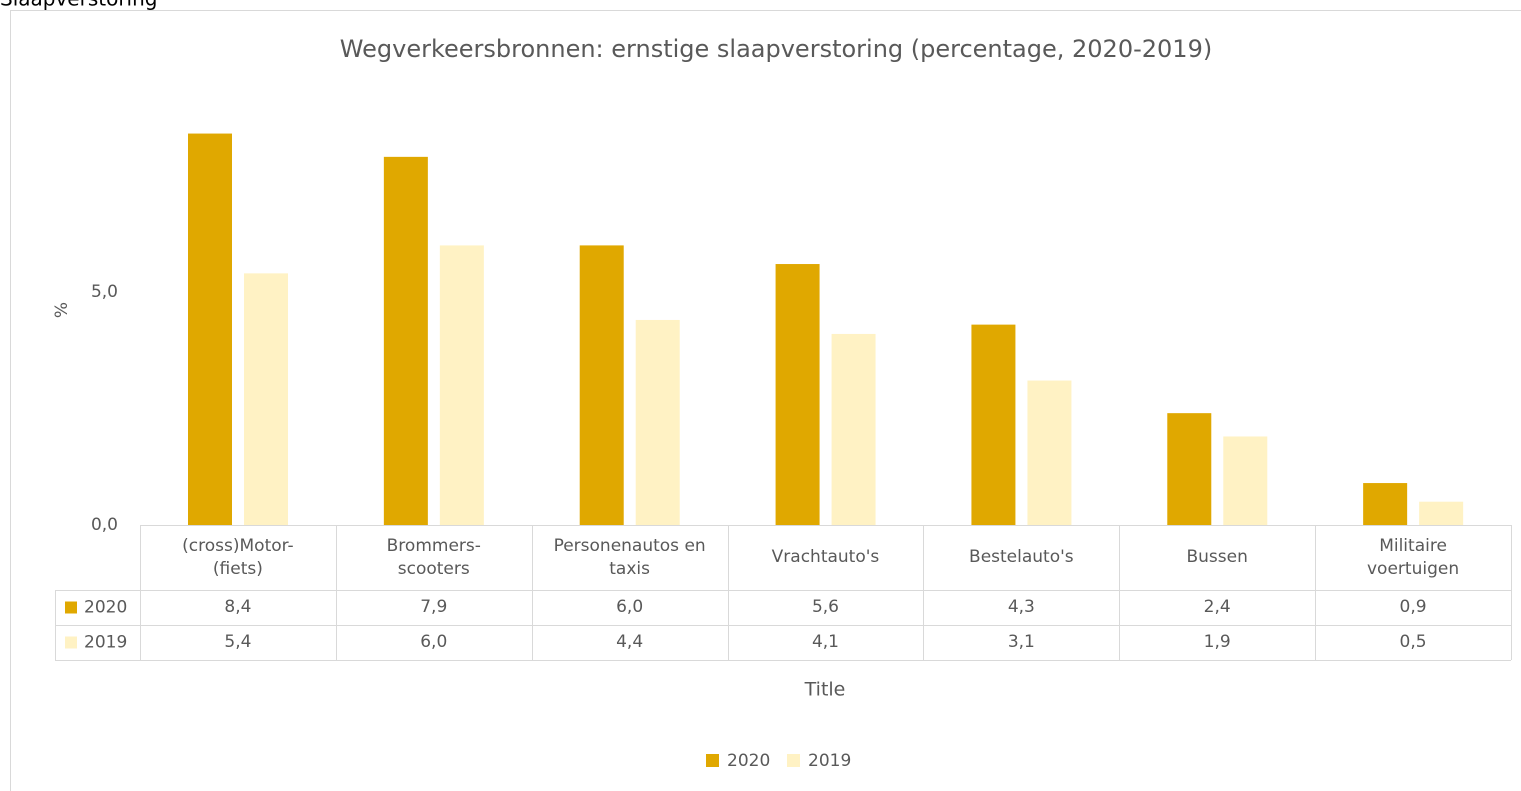  I want to click on data-table-value: 8,4, so click(238, 607).